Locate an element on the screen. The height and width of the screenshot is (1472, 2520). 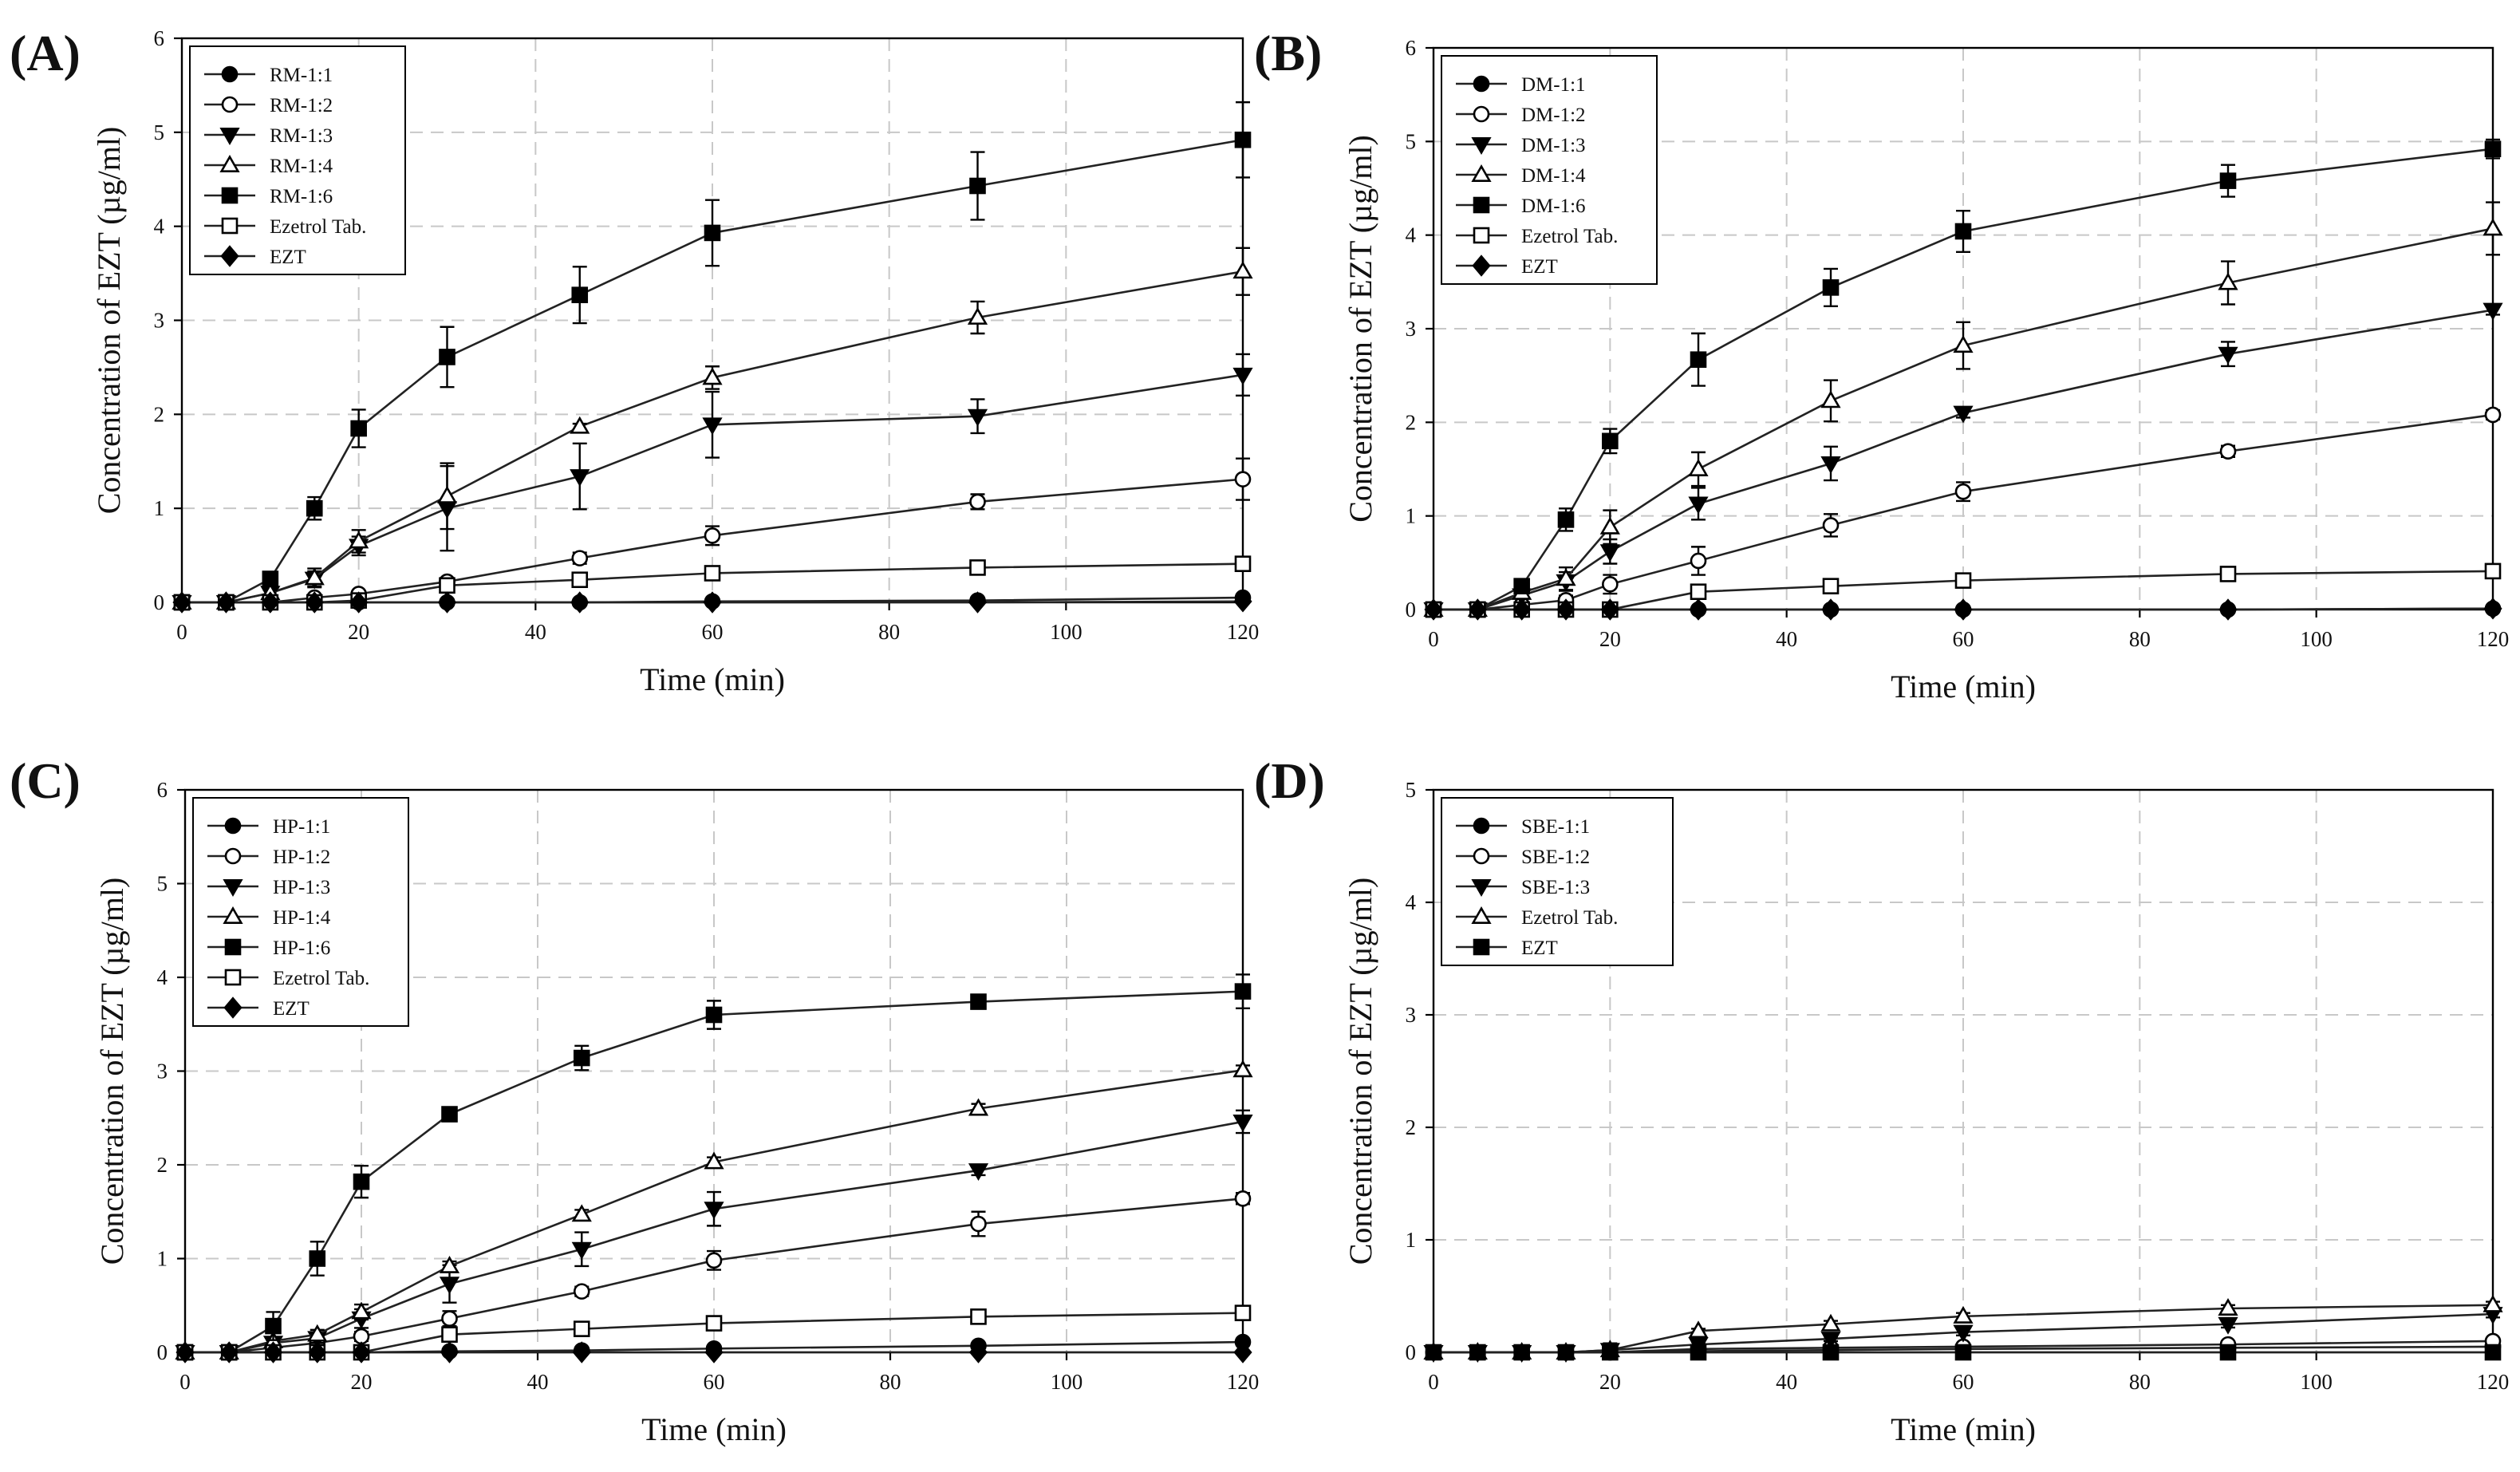
y-tick-label: 1 is located at coordinates (162, 1259).